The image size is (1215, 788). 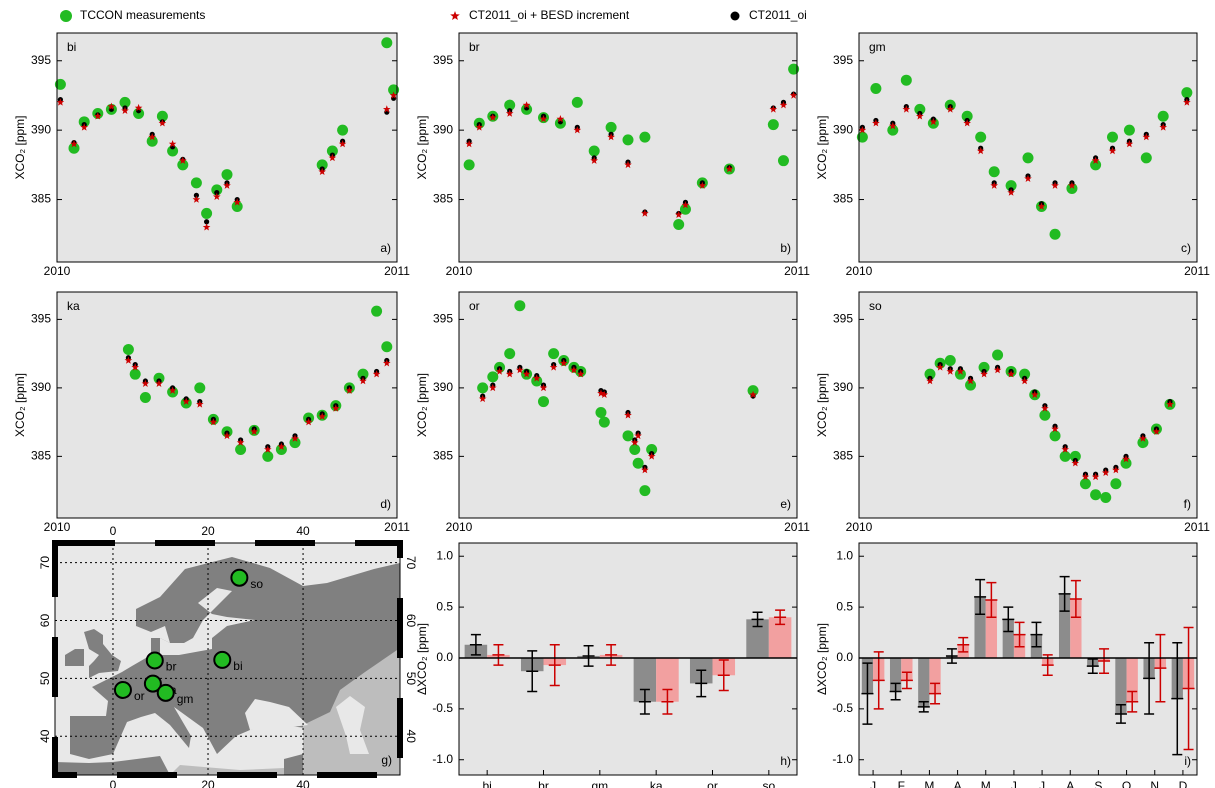 What do you see at coordinates (227, 659) in the screenshot?
I see `map-background` at bounding box center [227, 659].